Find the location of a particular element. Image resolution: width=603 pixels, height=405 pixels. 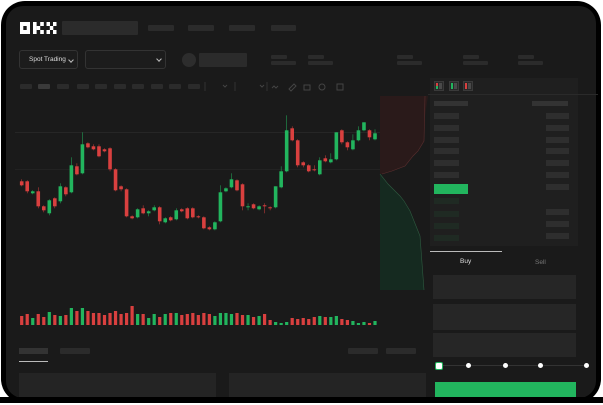

fullscreen-icon is located at coordinates (340, 87).